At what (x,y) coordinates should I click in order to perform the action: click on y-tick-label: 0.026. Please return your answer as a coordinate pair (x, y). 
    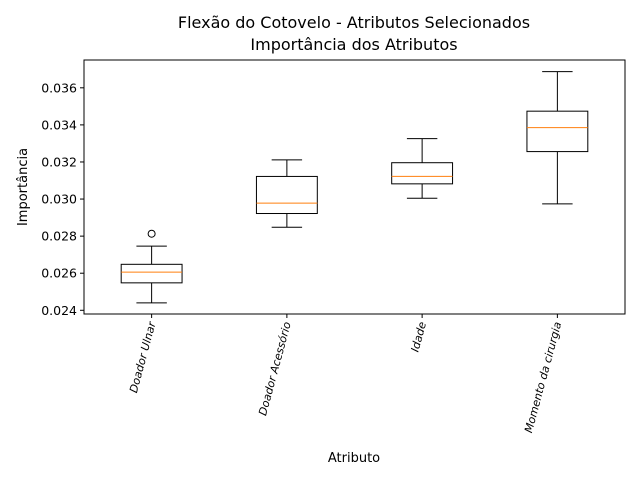
    Looking at the image, I should click on (59, 273).